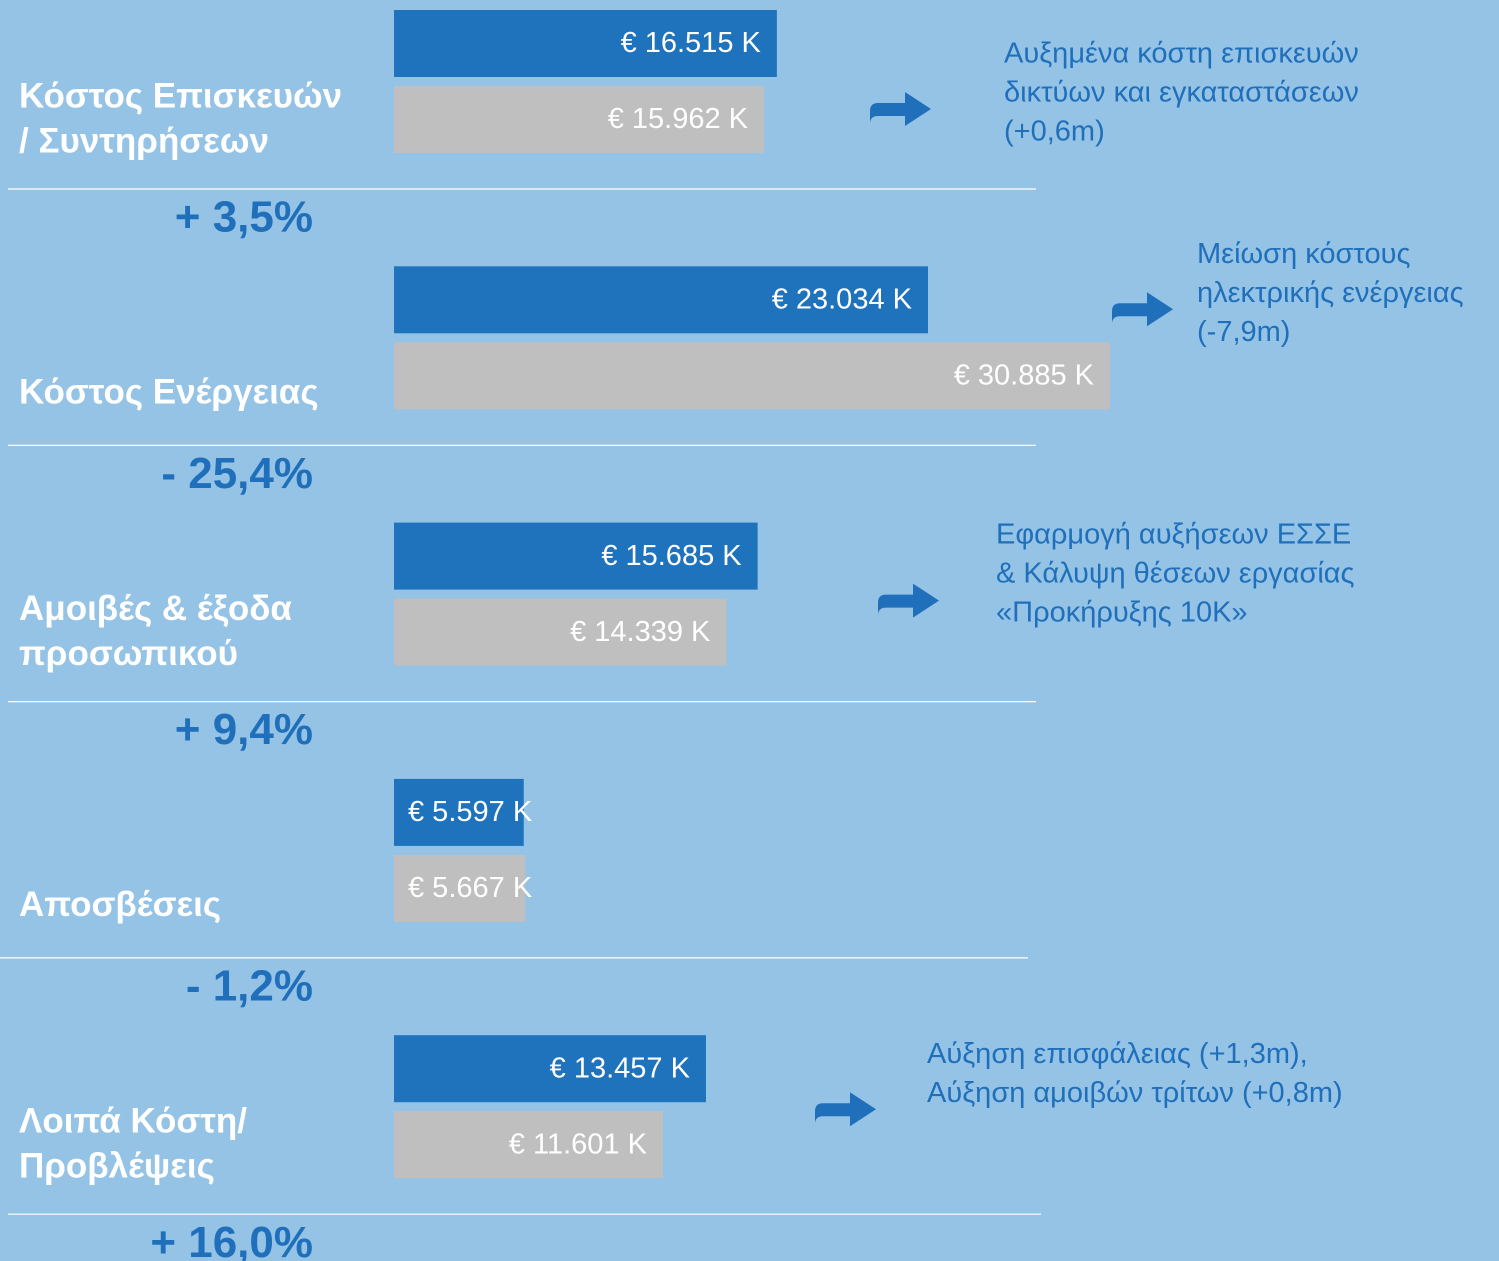 Image resolution: width=1499 pixels, height=1261 pixels. I want to click on note: Αυξημένα κόστη επισκευών, so click(1181, 54).